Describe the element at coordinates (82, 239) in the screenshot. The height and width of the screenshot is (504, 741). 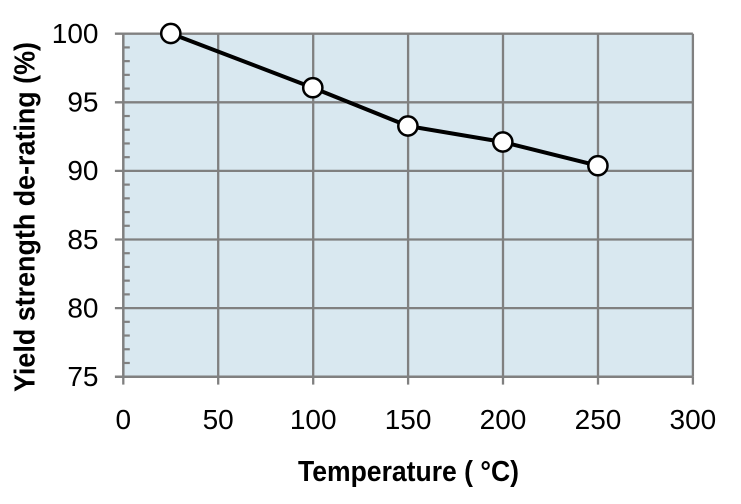
I see `svg-text: 85` at that location.